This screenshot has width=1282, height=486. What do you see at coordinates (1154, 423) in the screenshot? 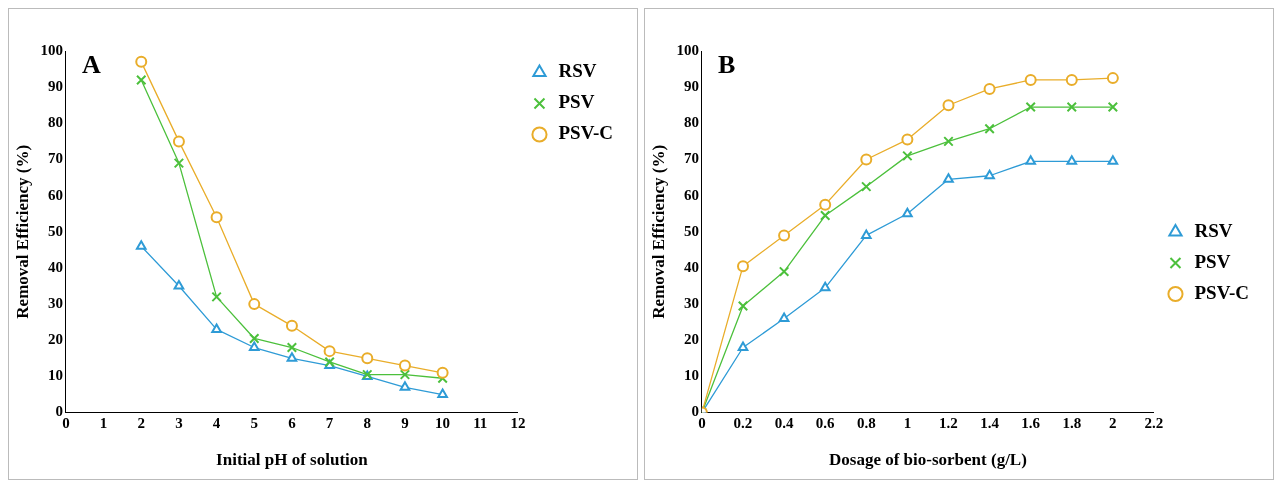
I see `x-tick-label: 2.2` at bounding box center [1154, 423].